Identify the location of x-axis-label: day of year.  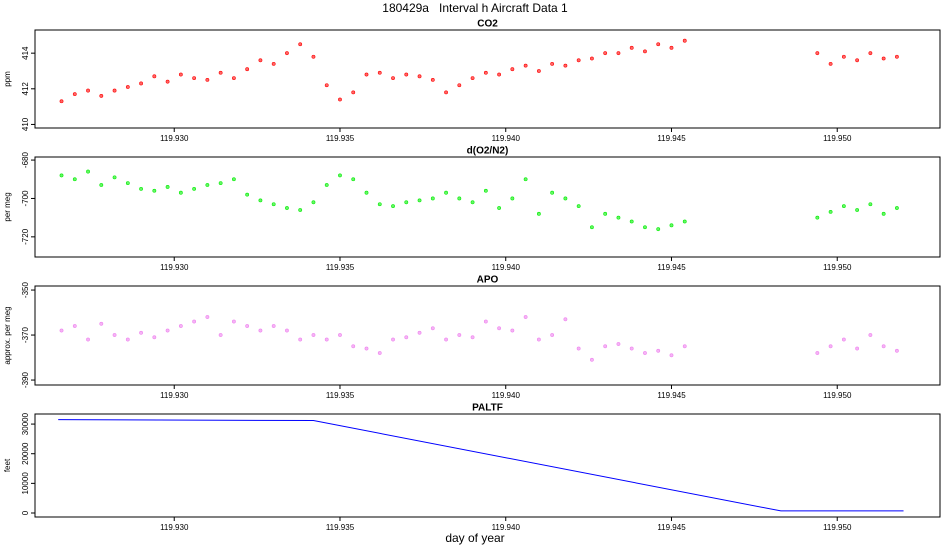
(474, 538).